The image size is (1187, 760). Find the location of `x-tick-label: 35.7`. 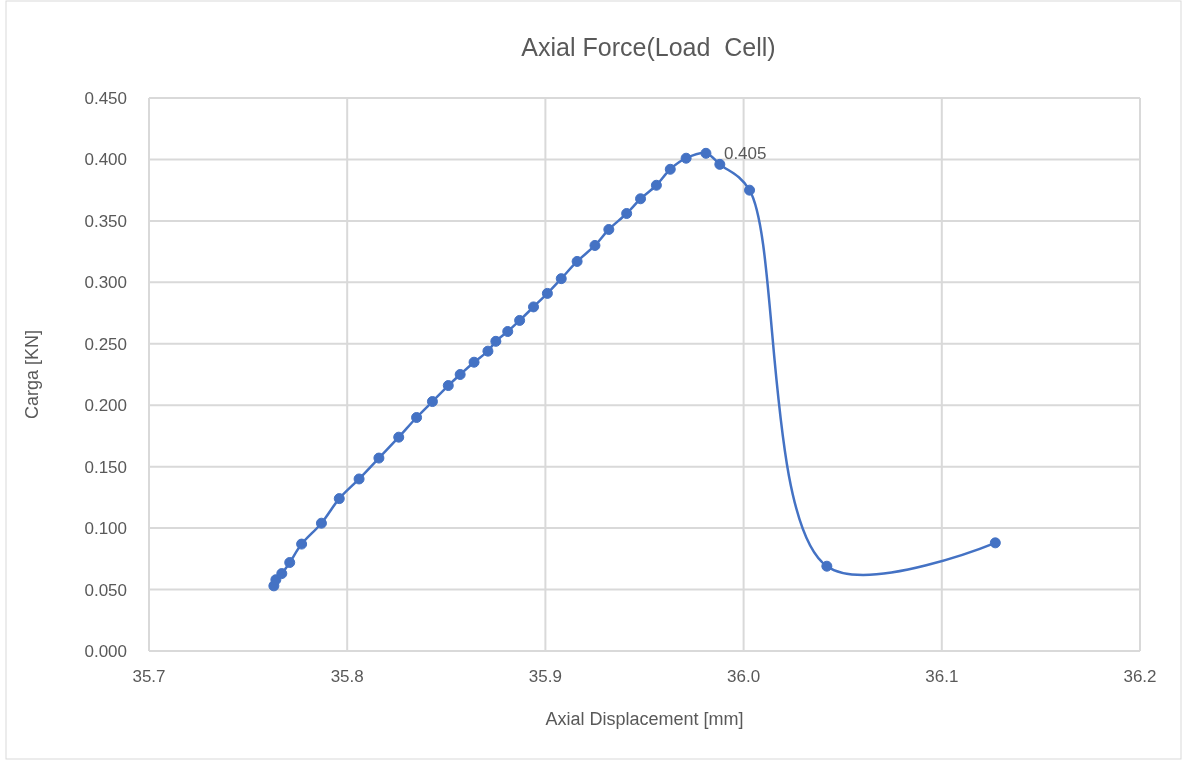

x-tick-label: 35.7 is located at coordinates (149, 676).